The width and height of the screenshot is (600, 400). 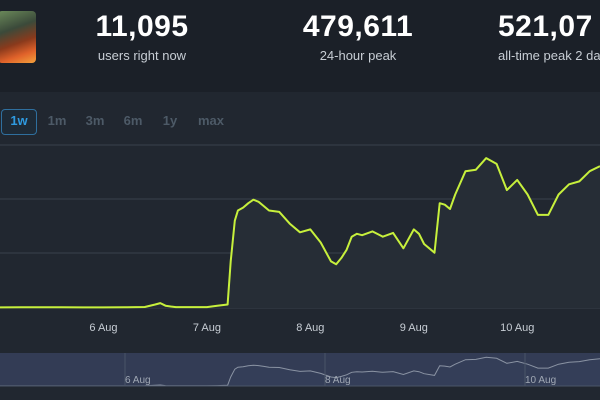 I want to click on navigator-tick-label: 10 Aug, so click(x=540, y=380).